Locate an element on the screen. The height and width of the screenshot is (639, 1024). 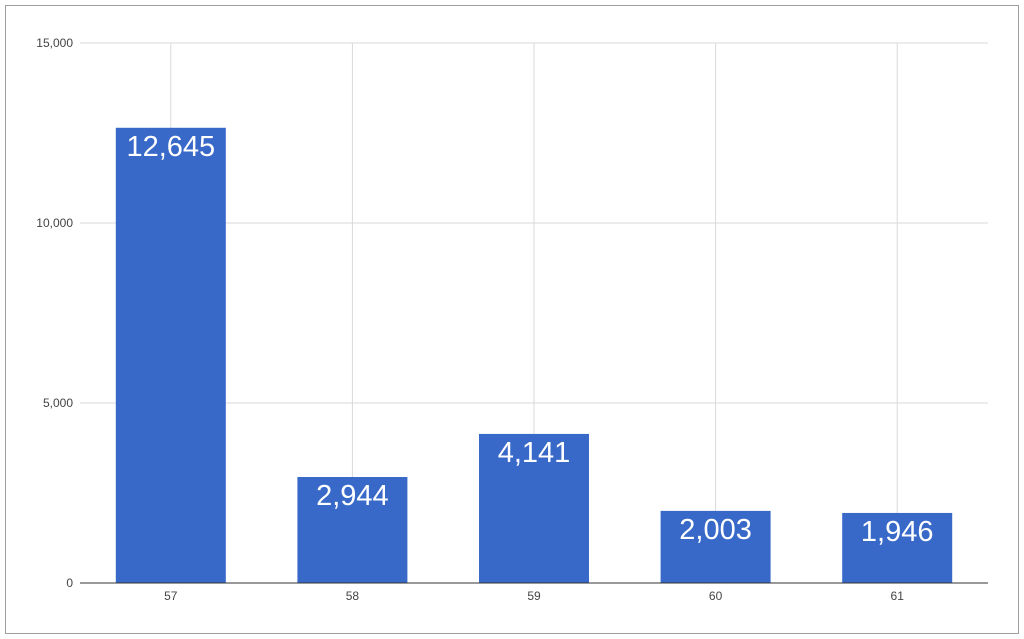
data-label: 4,141 is located at coordinates (534, 453).